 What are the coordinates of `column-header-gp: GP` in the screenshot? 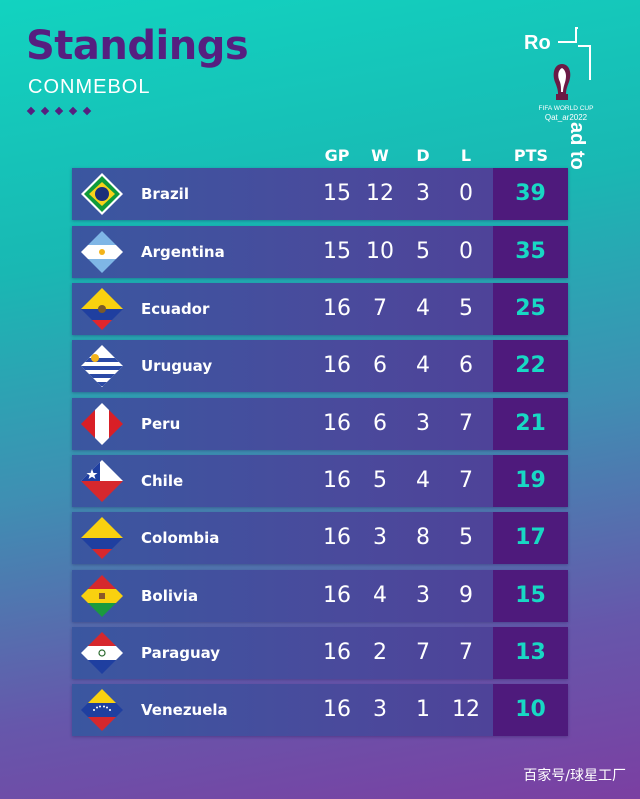 It's located at (337, 155).